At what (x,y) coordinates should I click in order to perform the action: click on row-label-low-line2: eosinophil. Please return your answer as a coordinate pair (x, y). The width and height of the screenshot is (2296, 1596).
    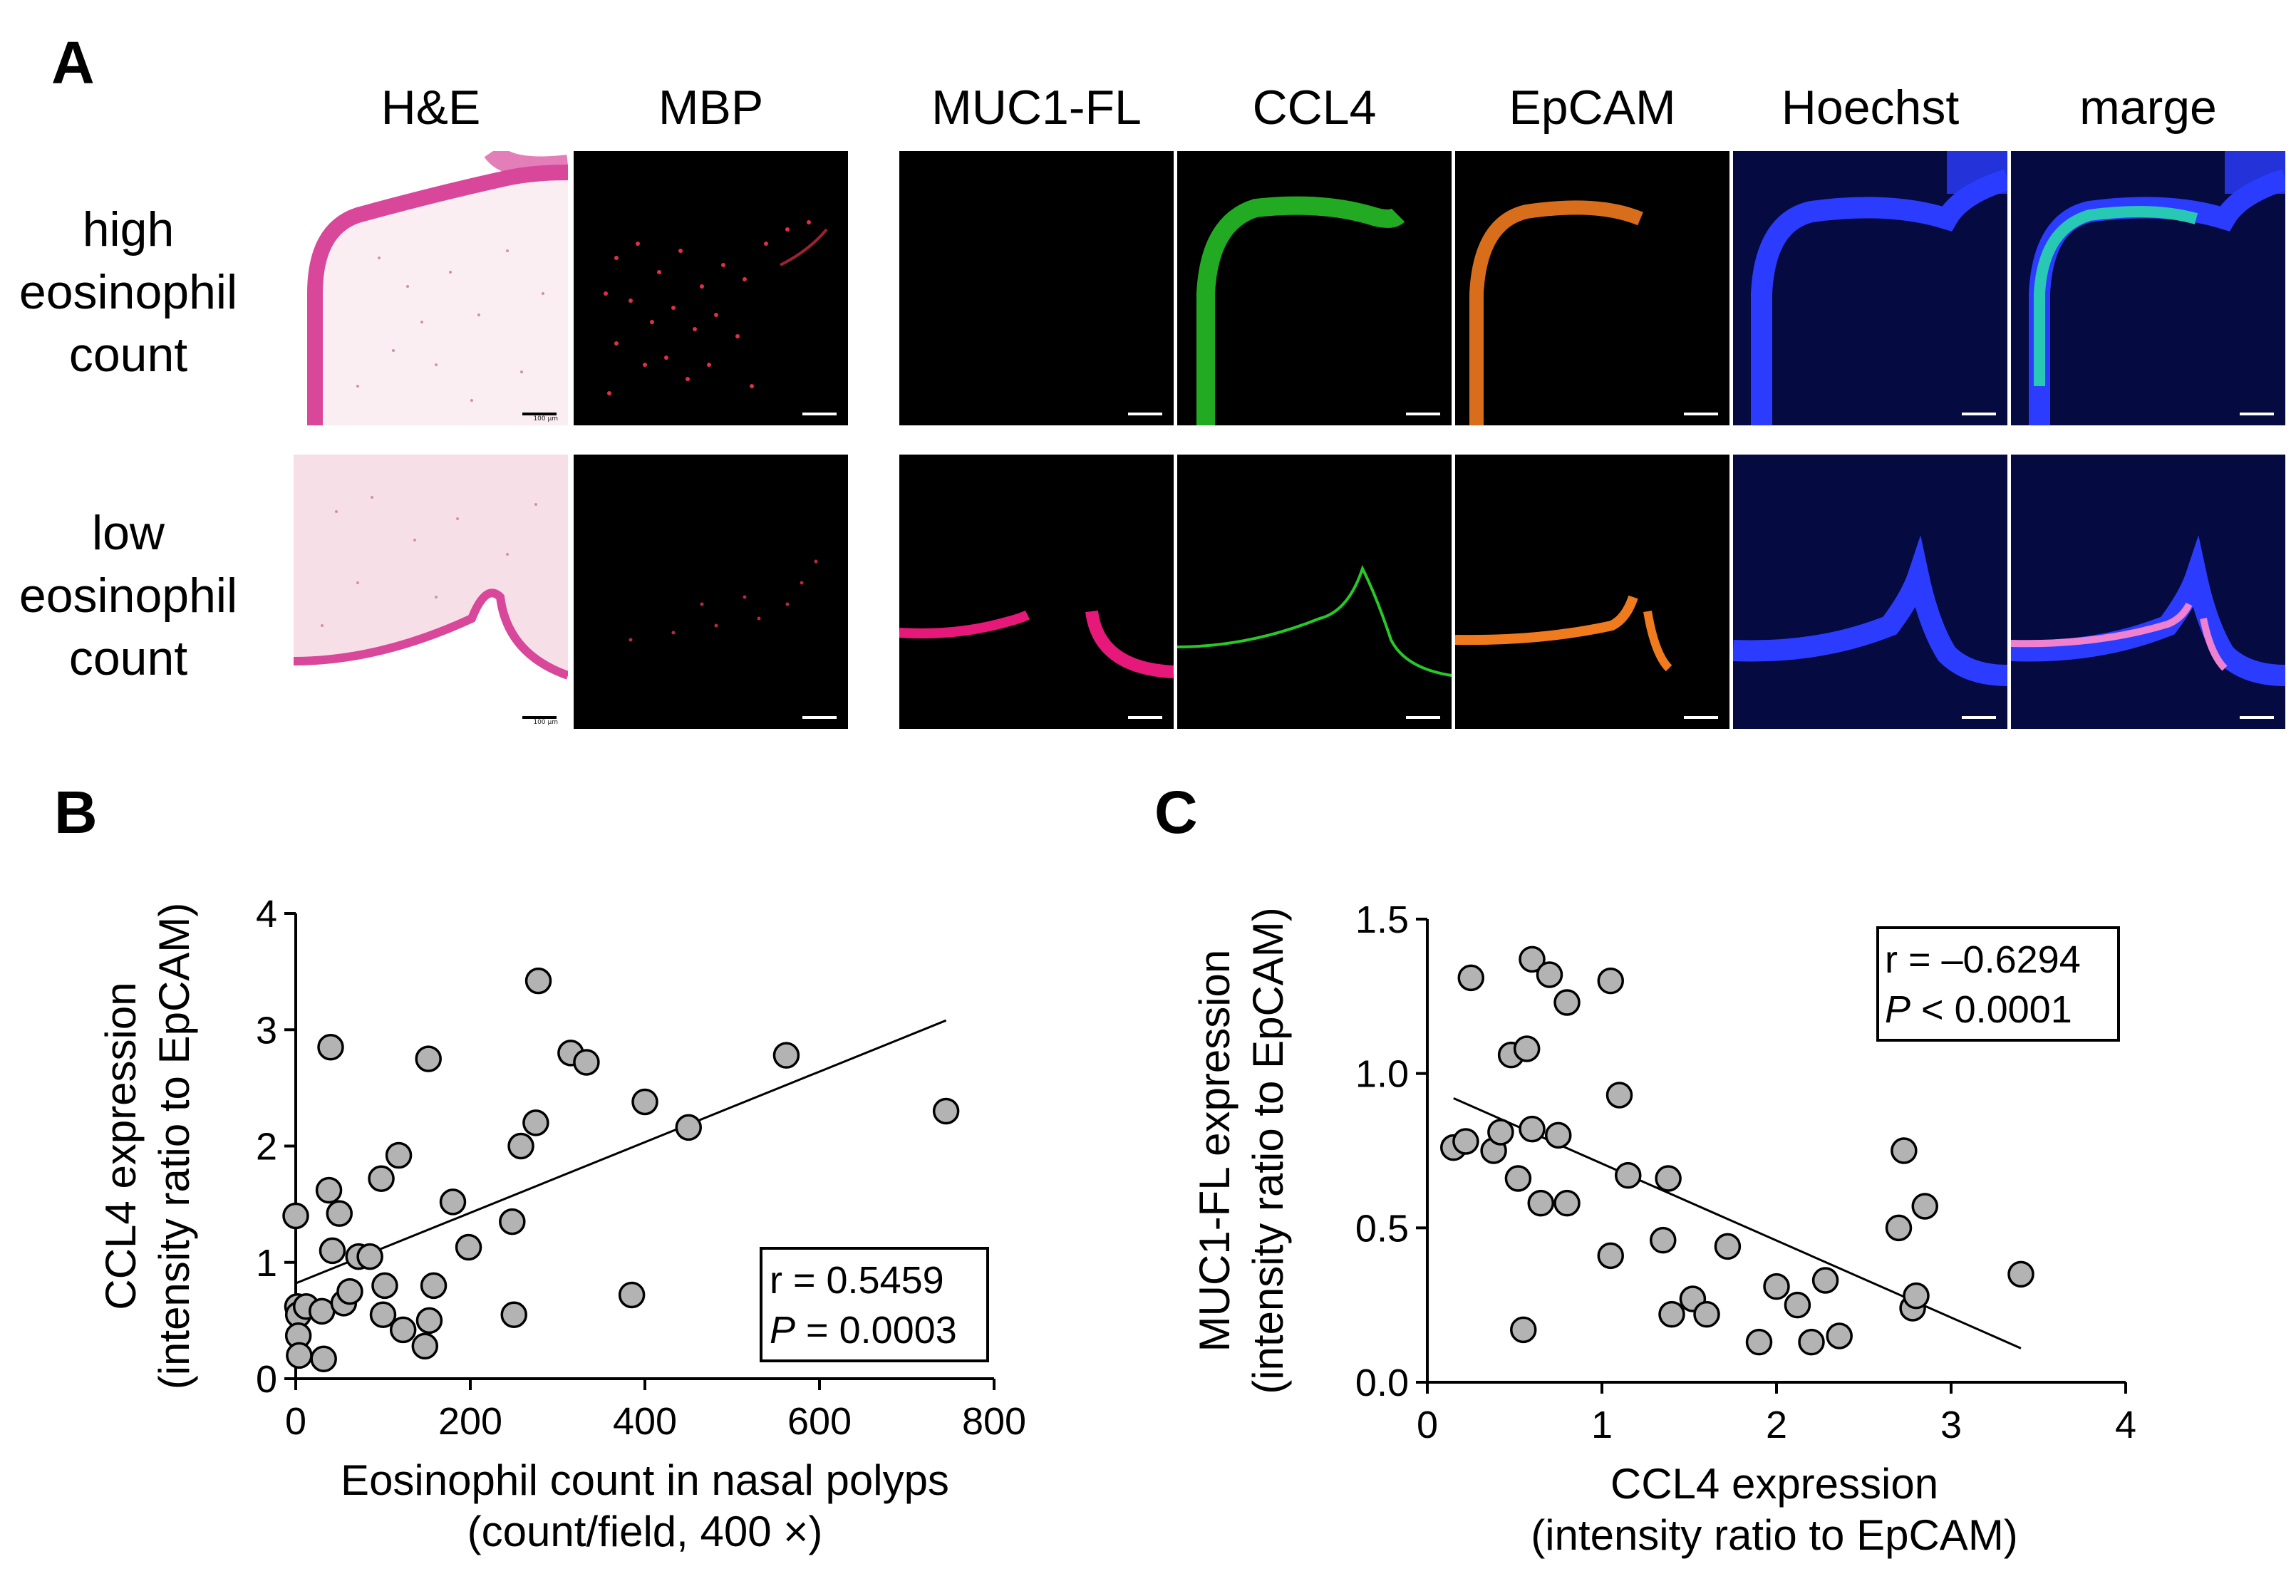
    Looking at the image, I should click on (128, 596).